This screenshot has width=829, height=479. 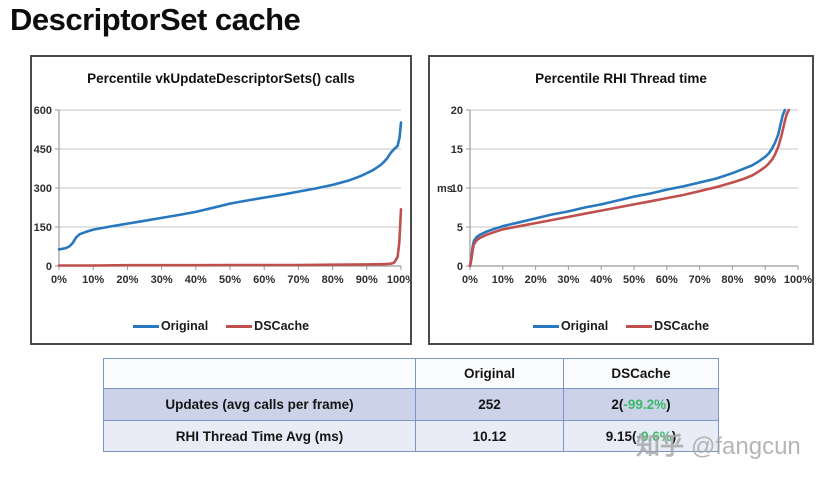 I want to click on calls-chart-legend: Original DSCache, so click(x=221, y=326).